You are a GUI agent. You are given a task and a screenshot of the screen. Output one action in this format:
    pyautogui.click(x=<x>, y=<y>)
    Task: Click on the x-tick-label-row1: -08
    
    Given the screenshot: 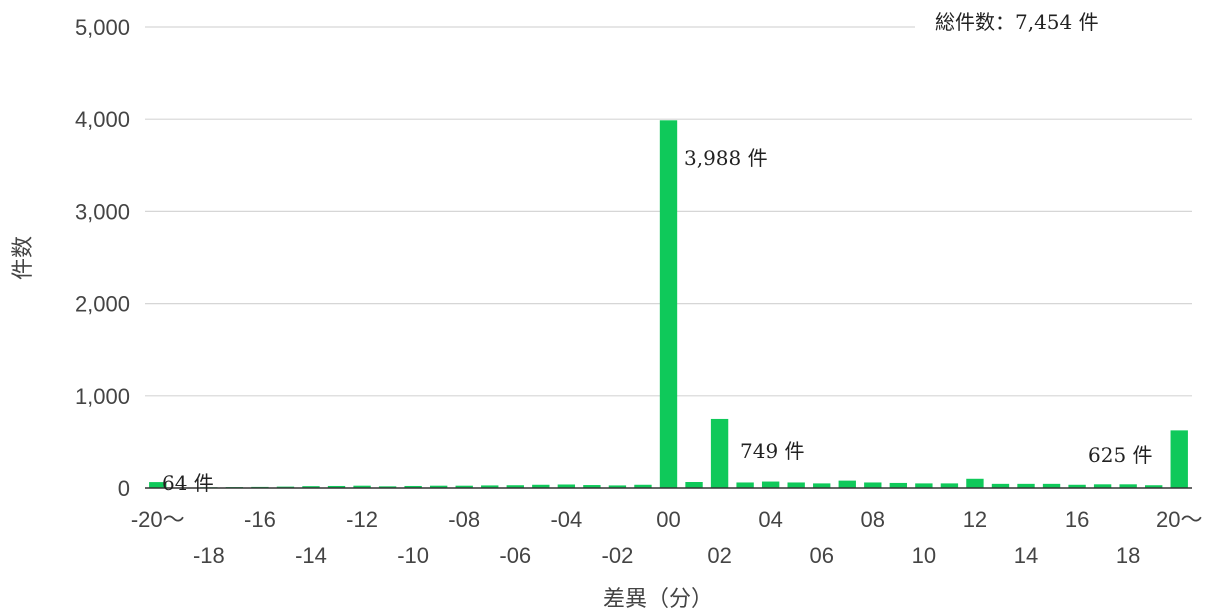 What is the action you would take?
    pyautogui.click(x=464, y=519)
    